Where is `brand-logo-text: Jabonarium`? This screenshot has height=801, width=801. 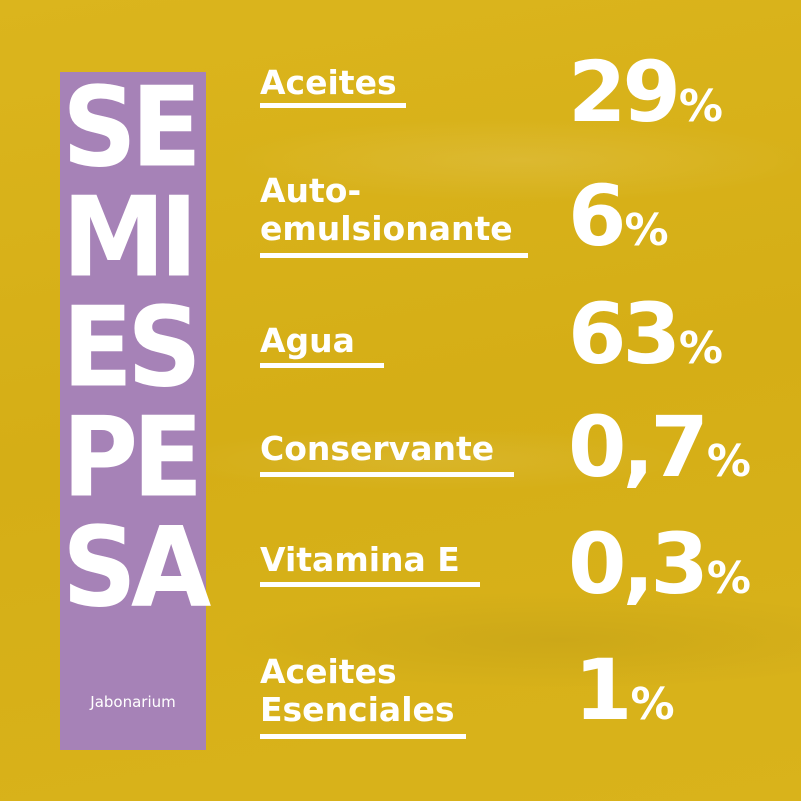 brand-logo-text: Jabonarium is located at coordinates (133, 702).